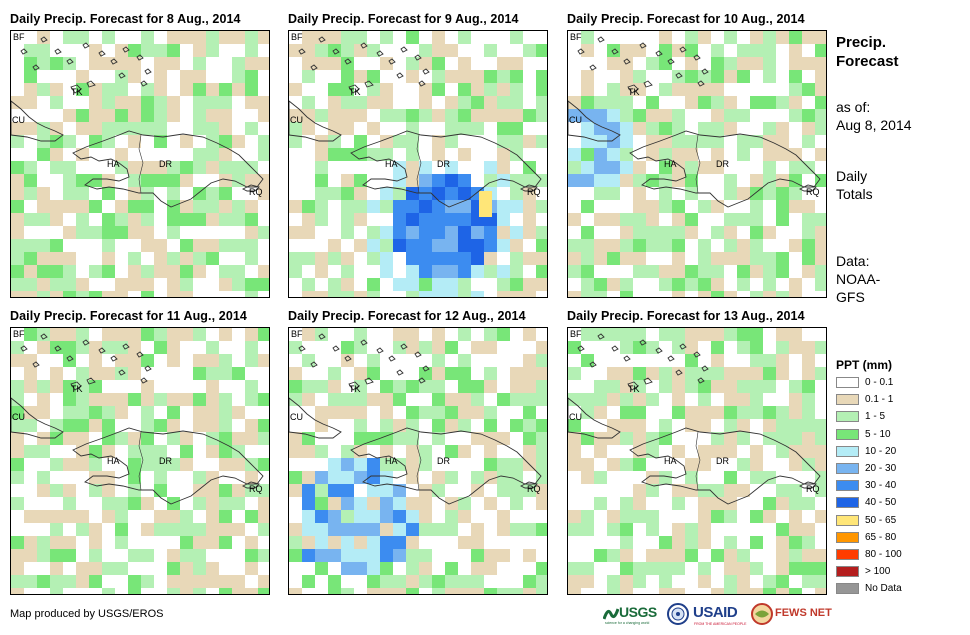 This screenshot has height=635, width=970. What do you see at coordinates (879, 382) in the screenshot?
I see `legend-label: 0 - 0.1` at bounding box center [879, 382].